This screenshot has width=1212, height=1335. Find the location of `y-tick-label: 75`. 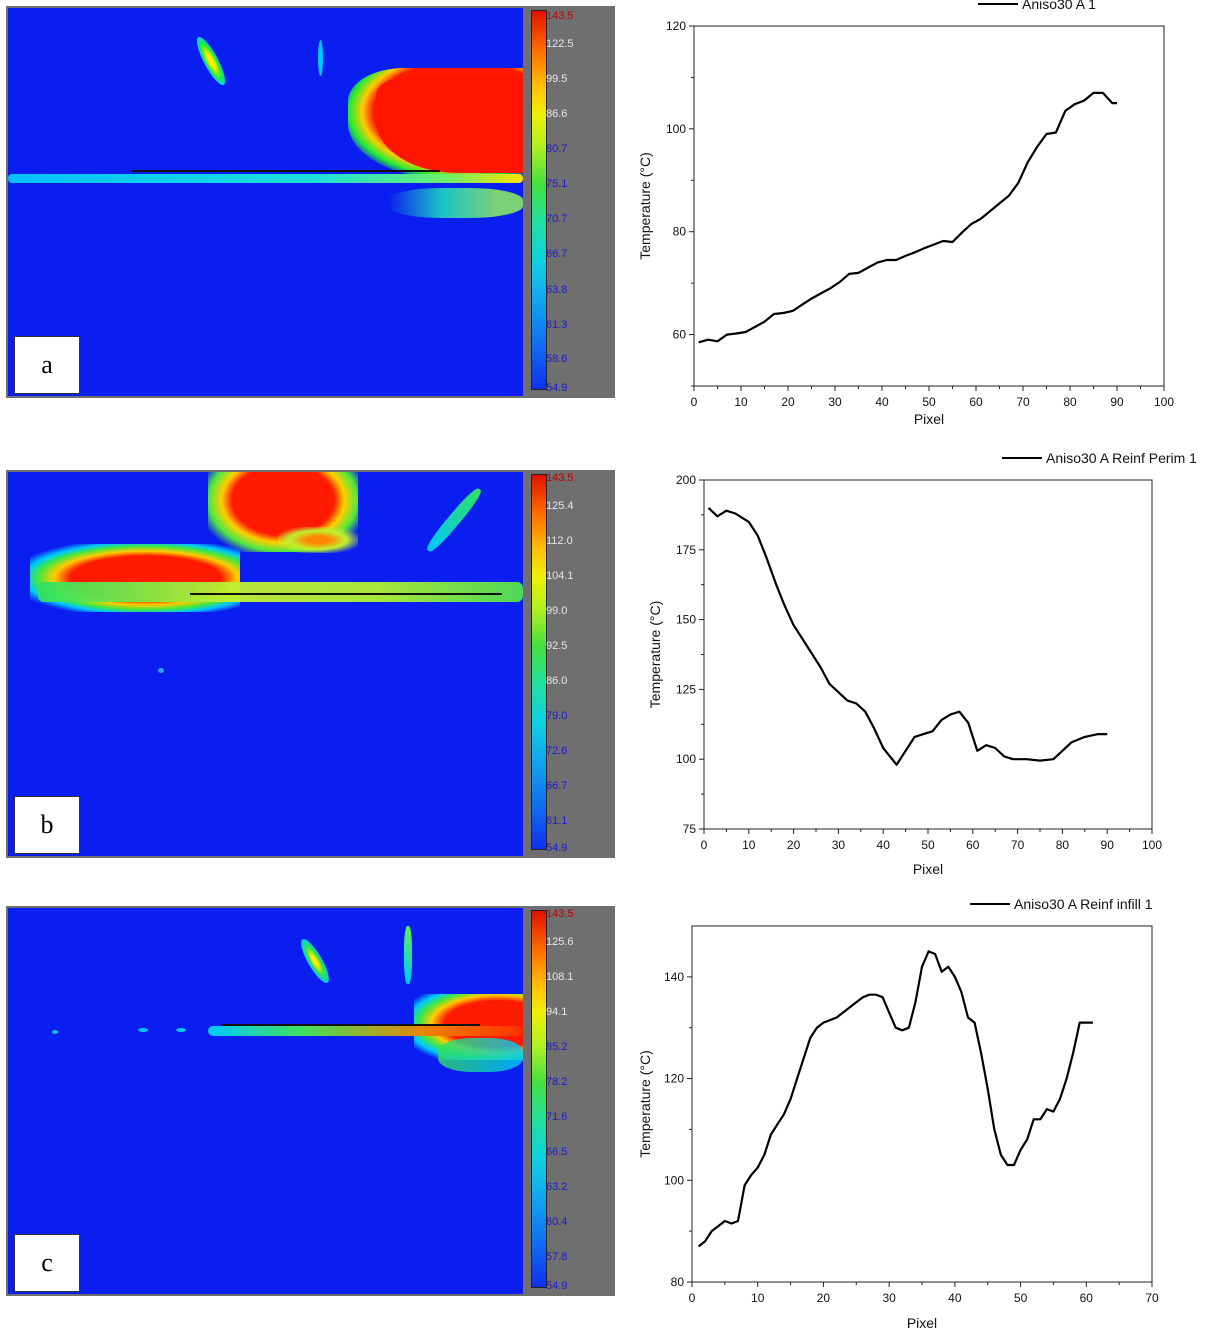

y-tick-label: 75 is located at coordinates (690, 829).